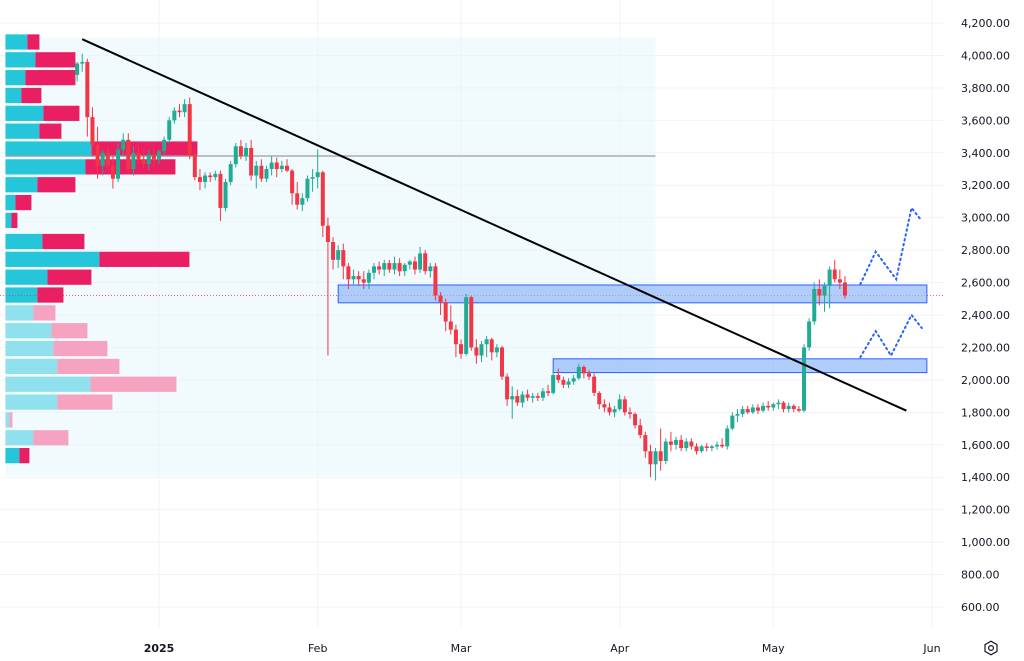 The width and height of the screenshot is (1024, 661). I want to click on time-tick-label: Mar, so click(461, 648).